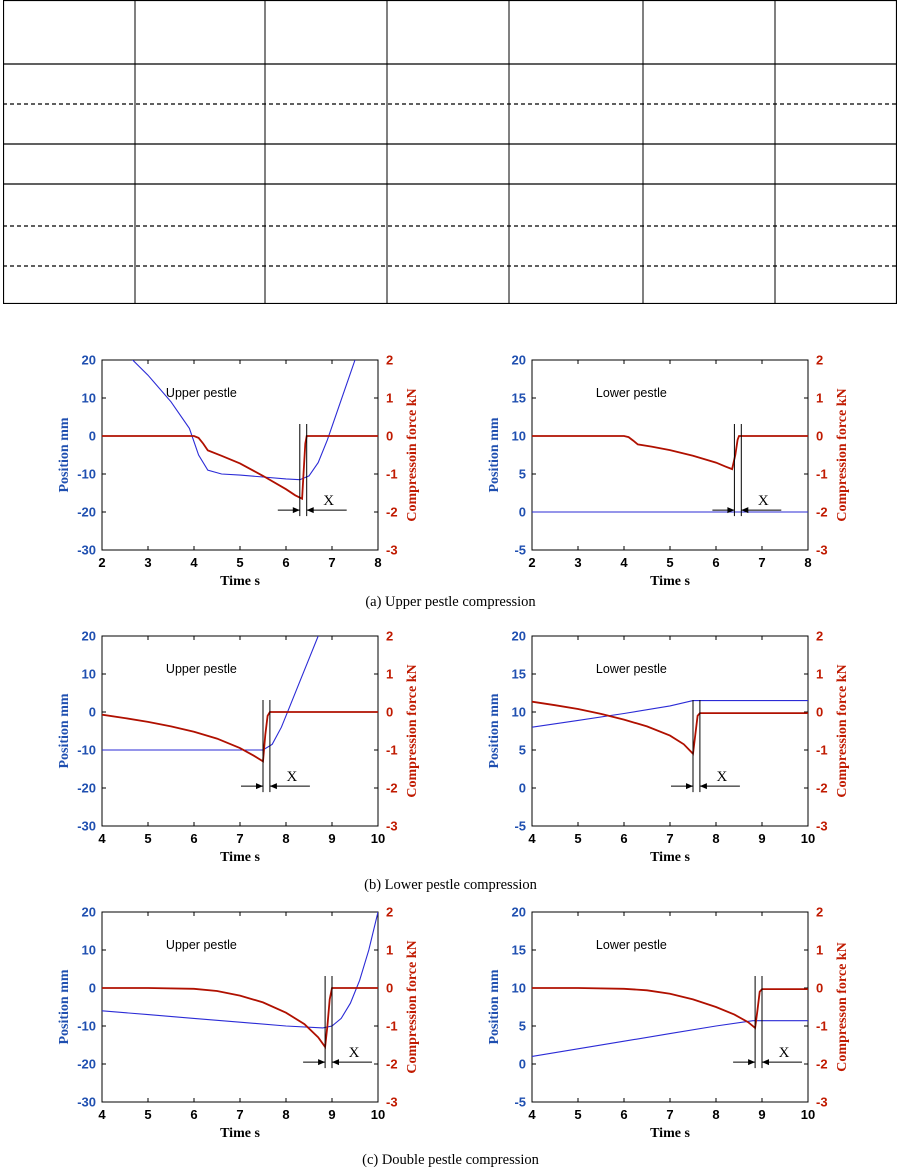  What do you see at coordinates (519, 398) in the screenshot?
I see `y-tick-label: 15` at bounding box center [519, 398].